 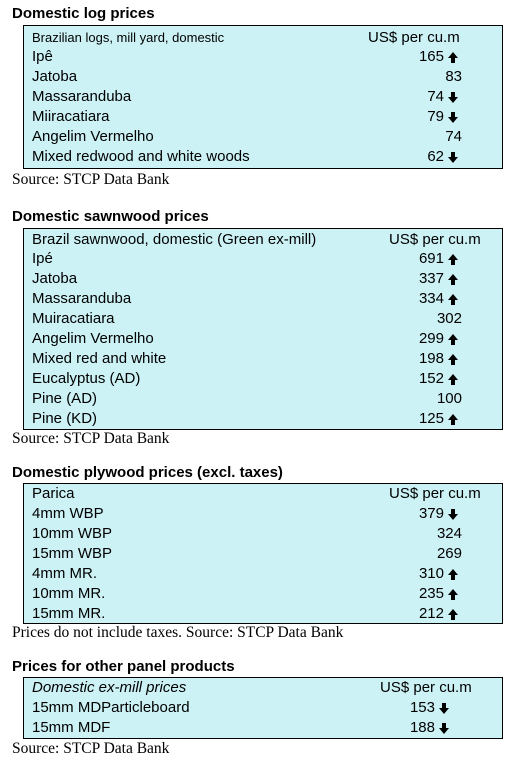 I want to click on row-price: 269, so click(x=449, y=553).